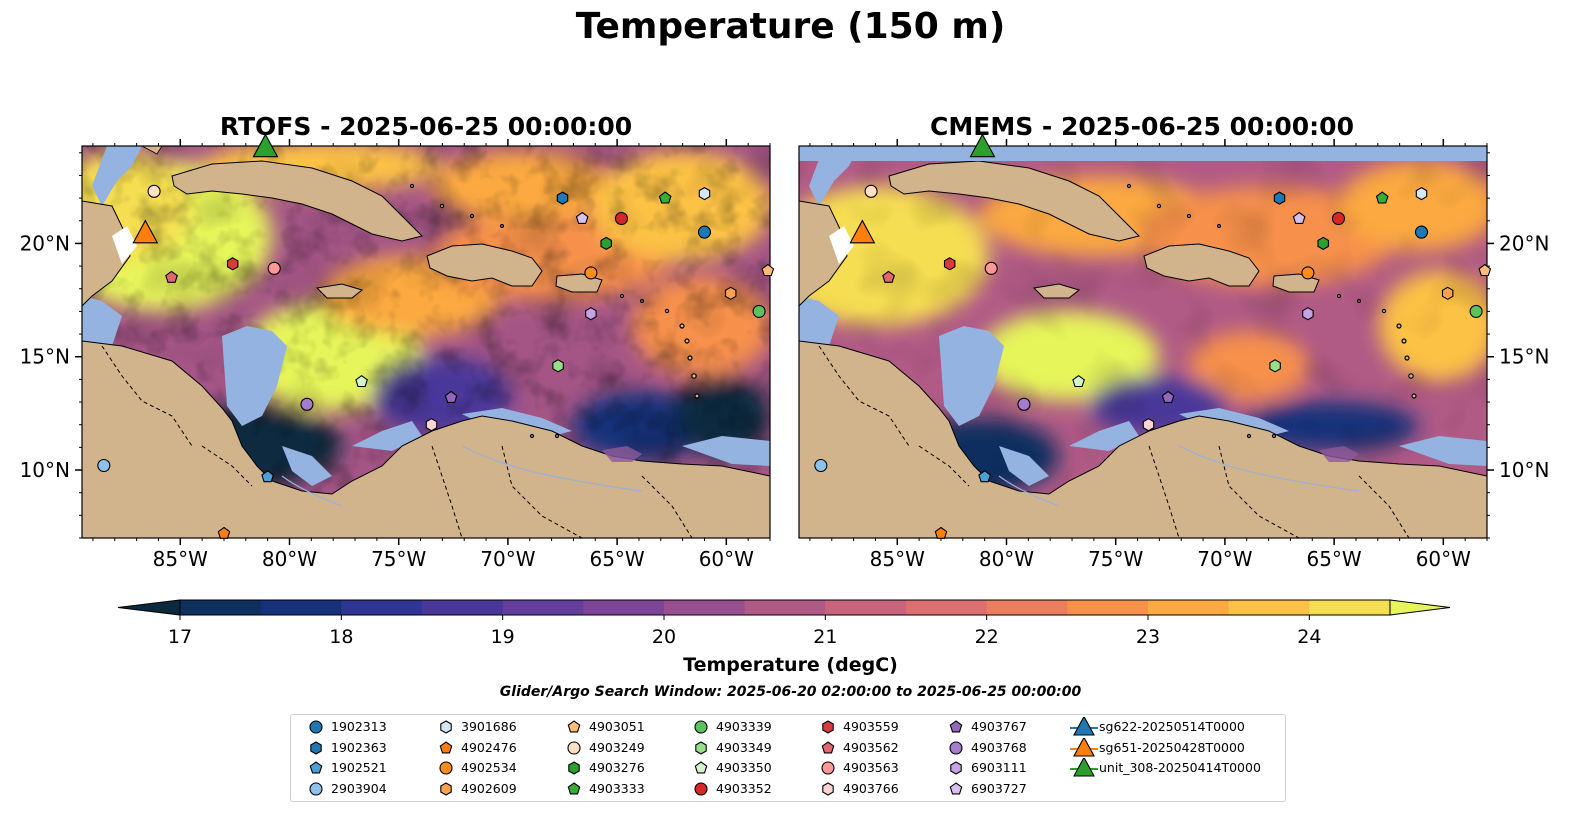 This screenshot has height=827, width=1581. I want to click on legend-label: 1902313, so click(359, 726).